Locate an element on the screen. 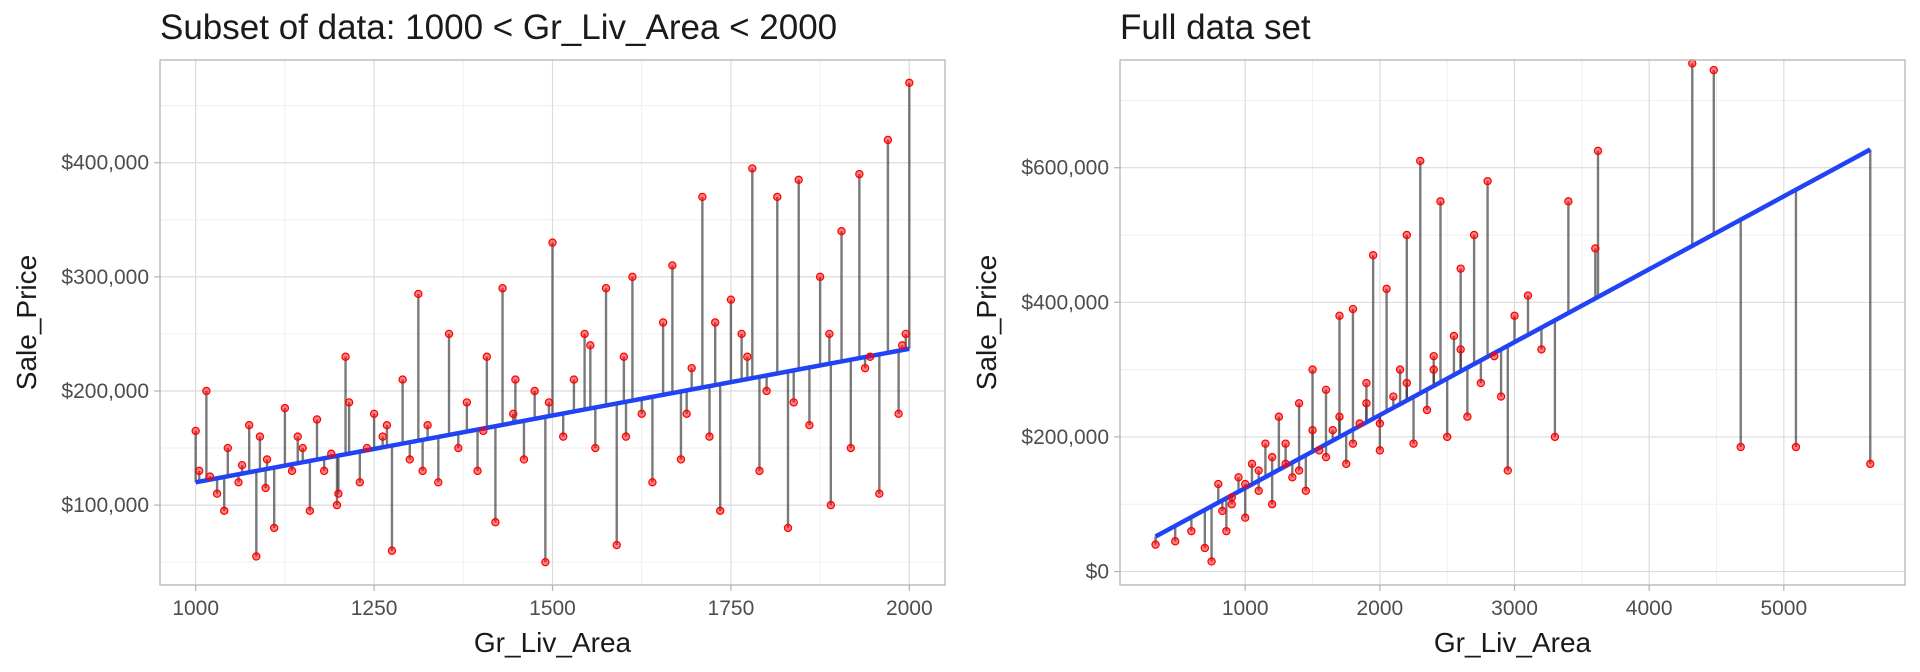 This screenshot has width=1920, height=672. x-tick-label: 1000 is located at coordinates (1245, 608).